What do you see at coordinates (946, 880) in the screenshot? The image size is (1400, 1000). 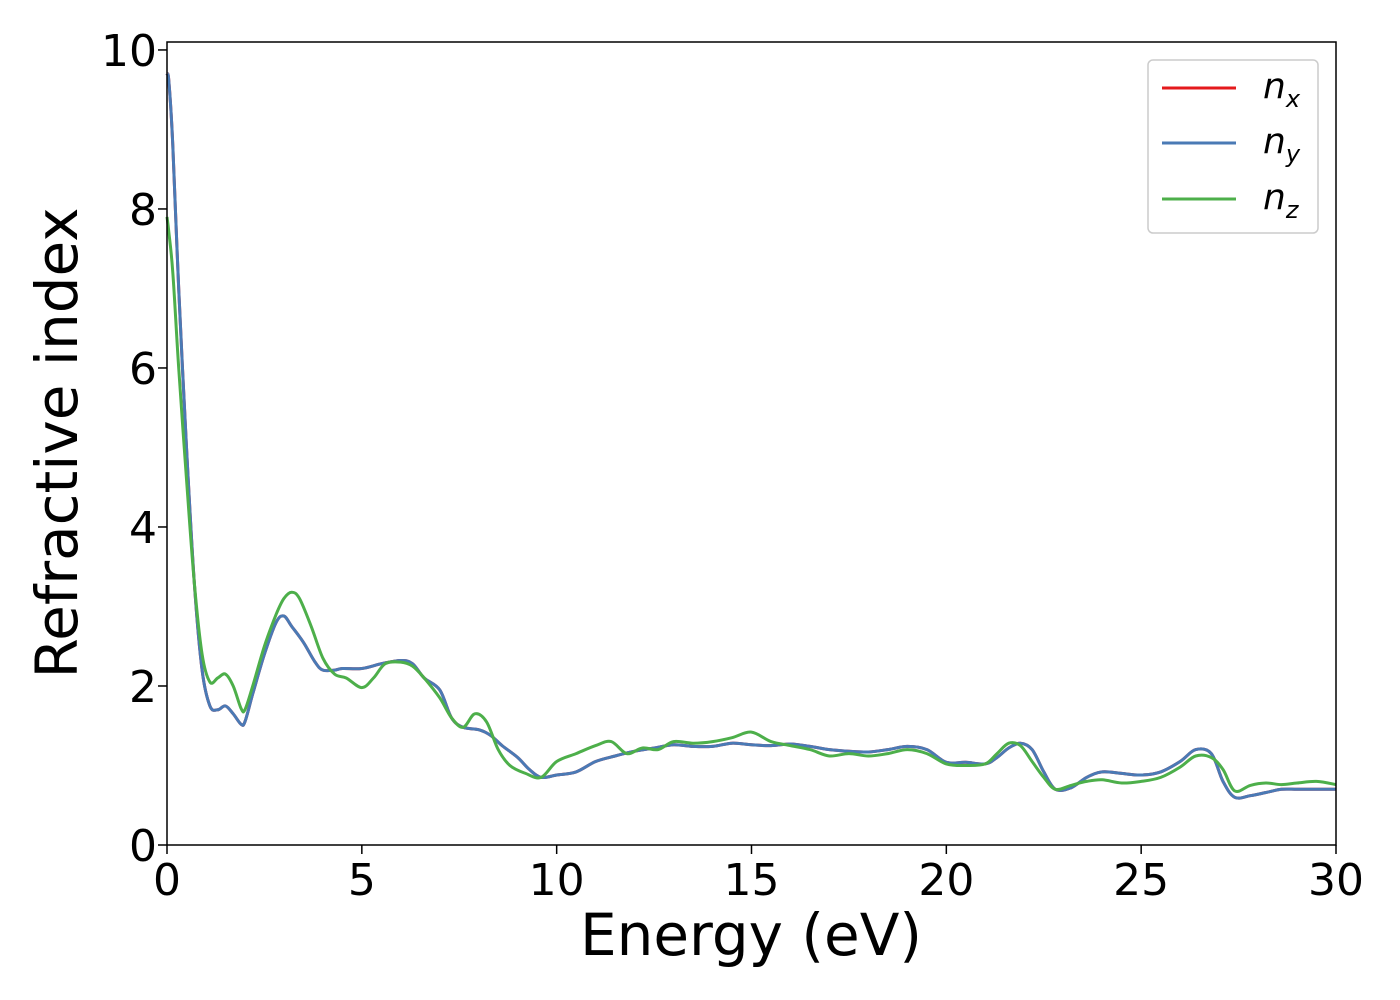 I see `x-tick-label: 20` at bounding box center [946, 880].